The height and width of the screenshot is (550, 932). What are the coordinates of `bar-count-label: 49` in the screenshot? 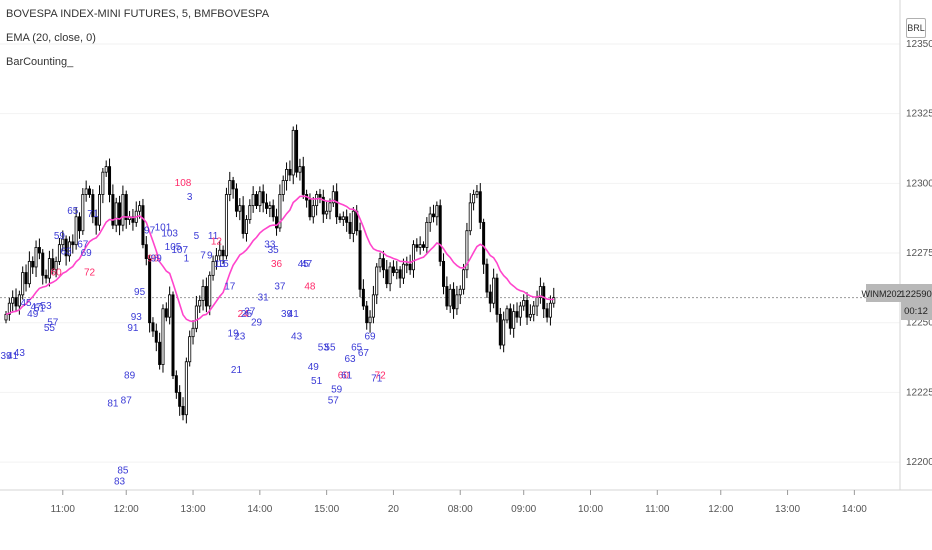 It's located at (33, 314).